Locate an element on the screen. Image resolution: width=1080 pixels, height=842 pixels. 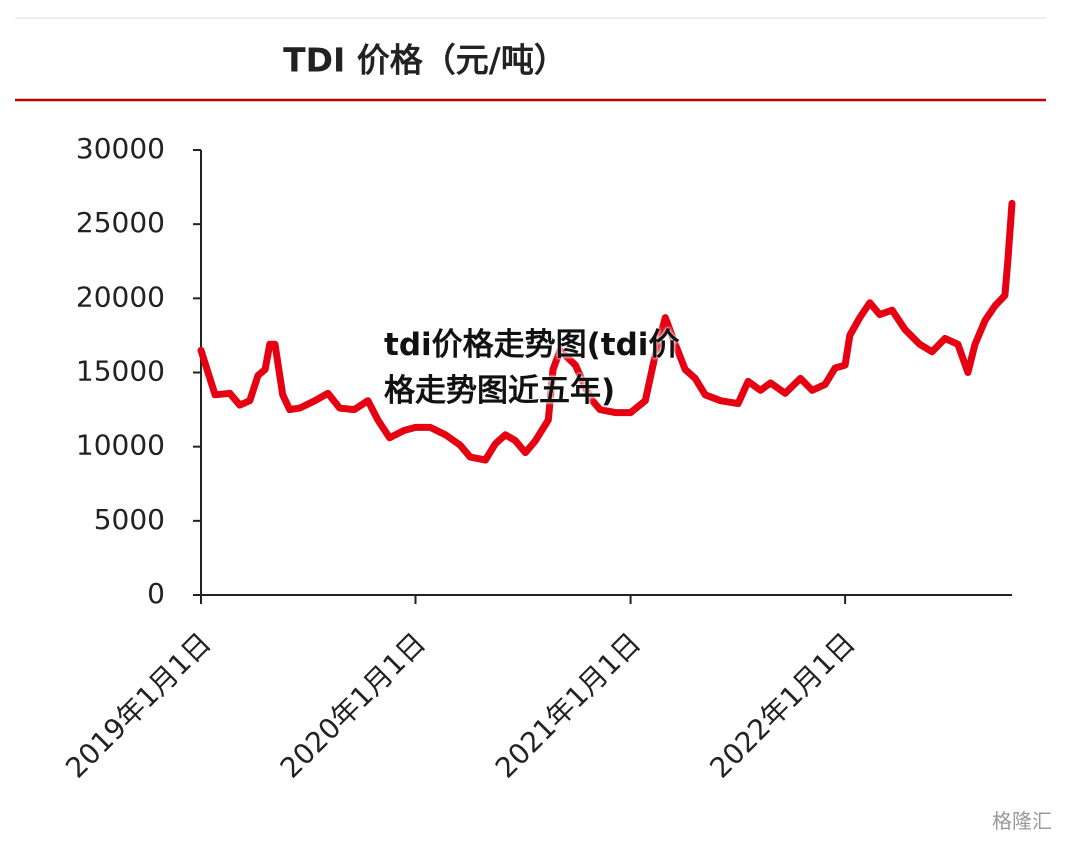
overlay-text: tdi价格走势图(tdi价格走势图近五年) is located at coordinates (532, 368).